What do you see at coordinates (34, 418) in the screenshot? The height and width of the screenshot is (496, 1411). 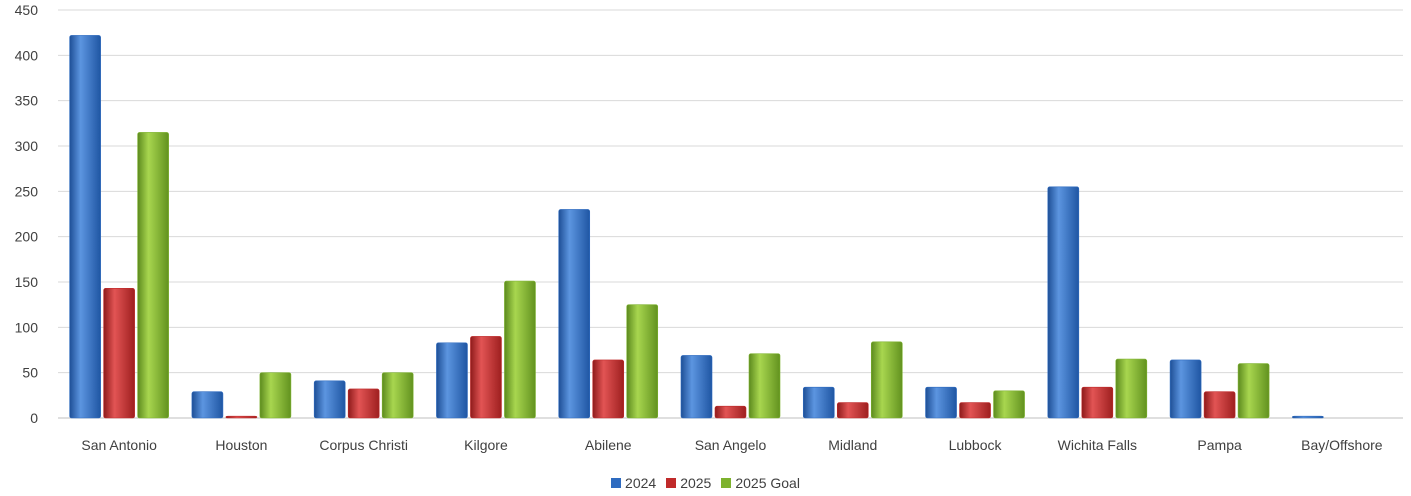 I see `y-tick-label: 0` at bounding box center [34, 418].